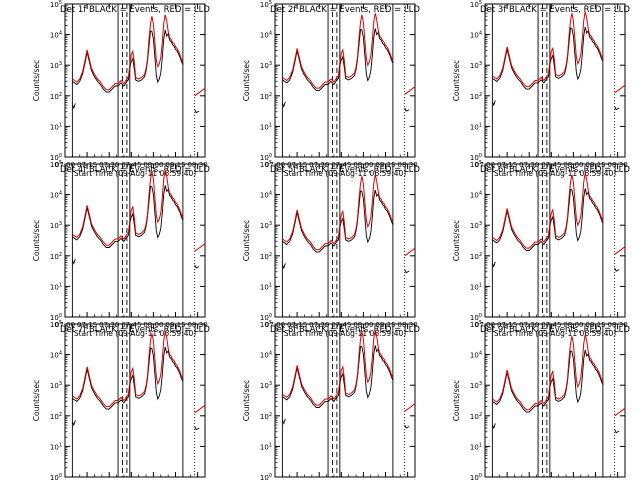  What do you see at coordinates (135, 330) in the screenshot?
I see `chart-title: Det 7f BLACK = Events, RED = LLD` at bounding box center [135, 330].